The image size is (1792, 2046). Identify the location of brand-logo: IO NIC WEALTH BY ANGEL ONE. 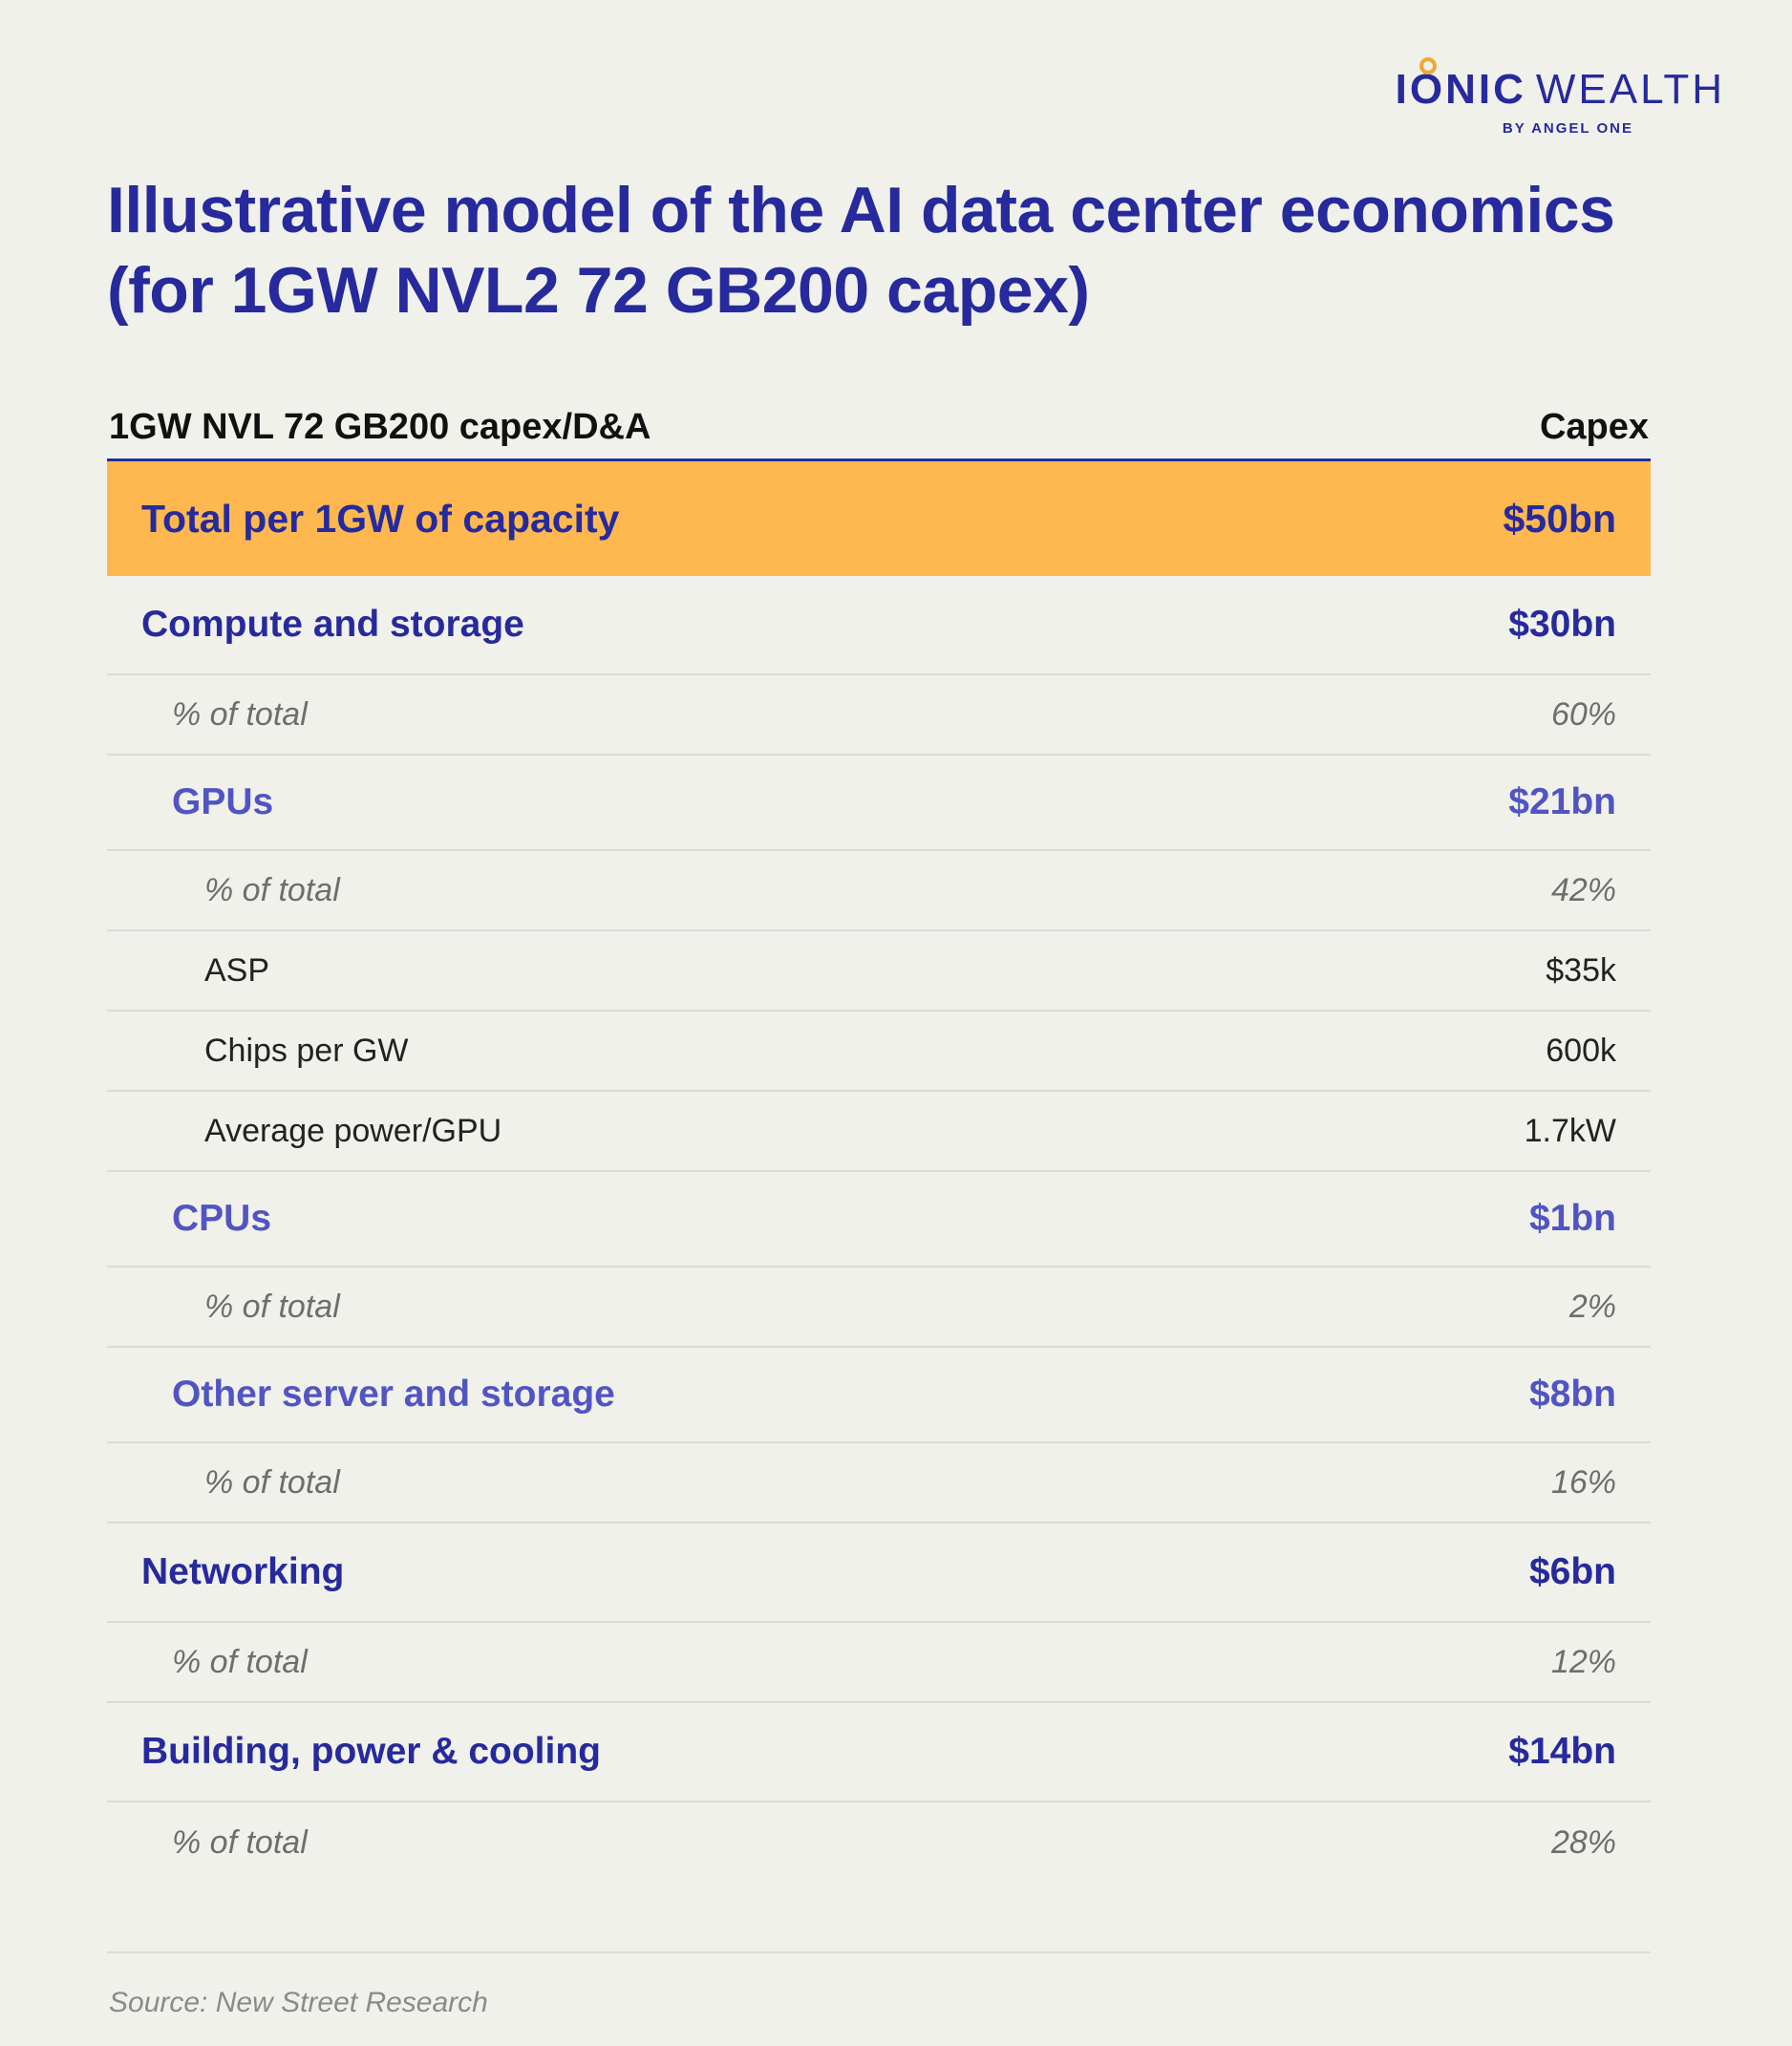
(1560, 97).